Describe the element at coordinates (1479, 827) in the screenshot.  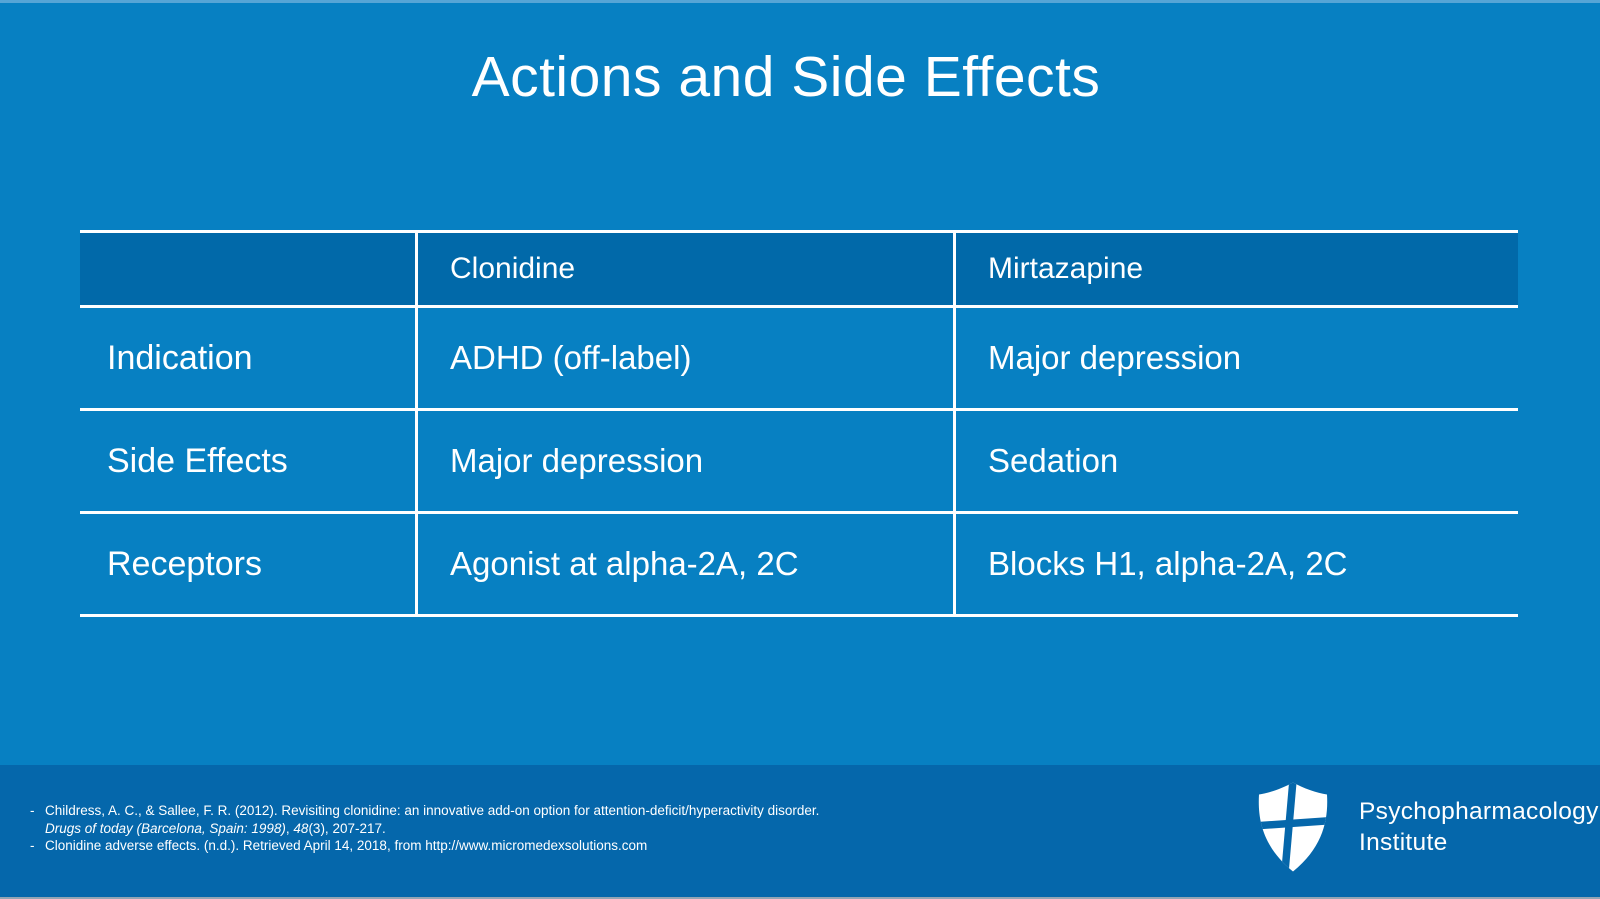
I see `logo-wordmark: Psychopharmacology Institute` at that location.